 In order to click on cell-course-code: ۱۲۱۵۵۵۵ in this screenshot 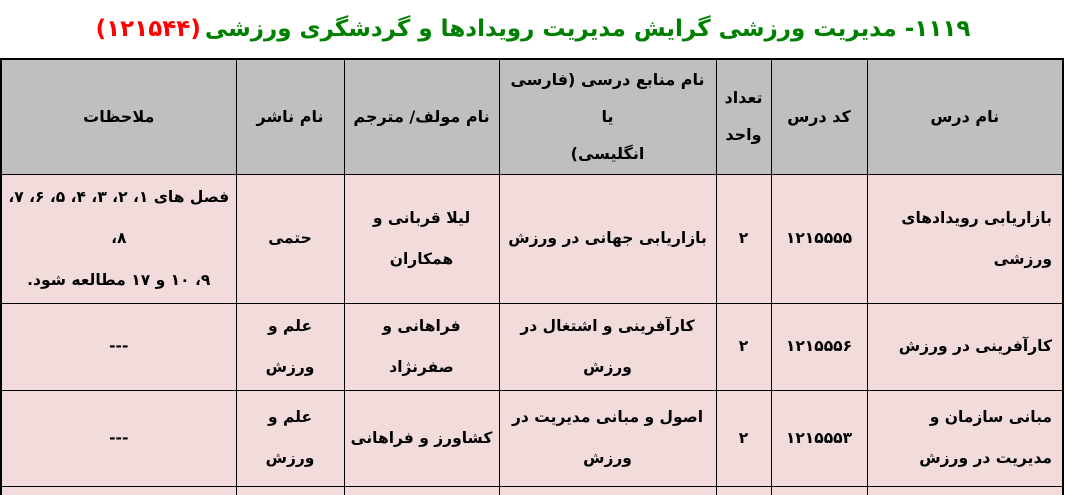, I will do `click(819, 239)`.